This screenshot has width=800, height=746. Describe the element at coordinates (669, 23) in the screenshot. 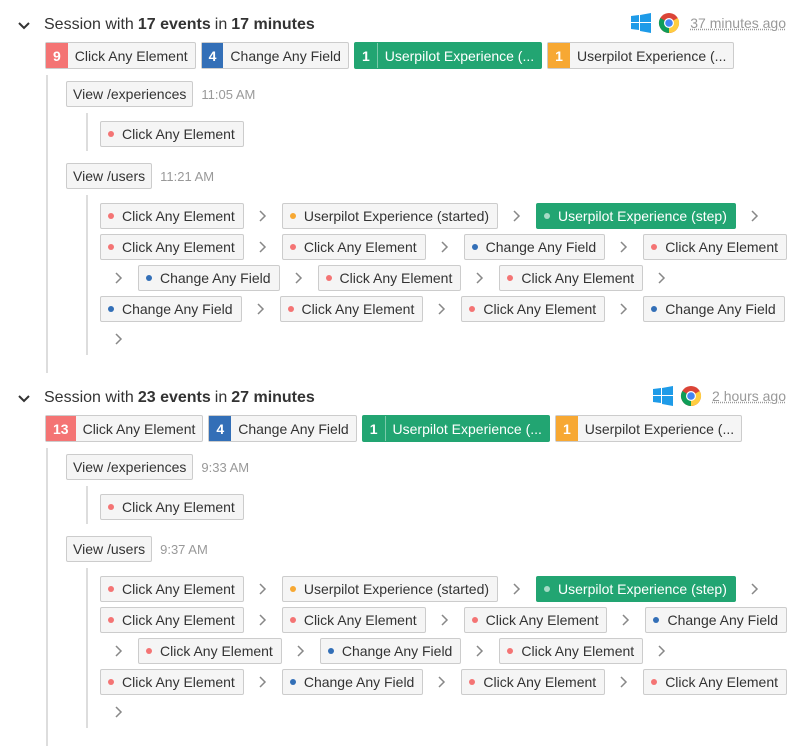

I see `browser-icon` at that location.